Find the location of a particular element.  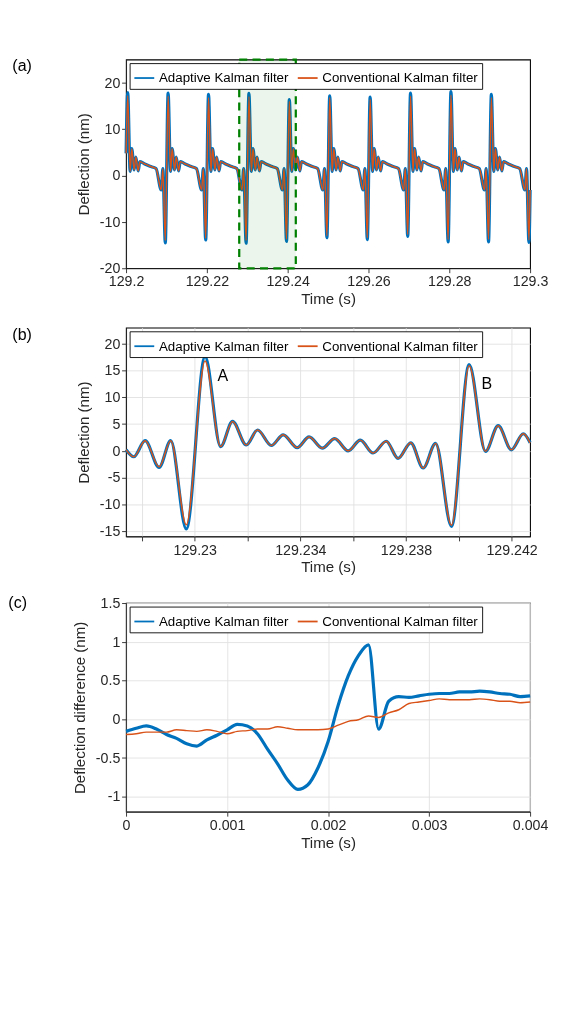

x-tick-label: 129.234 is located at coordinates (301, 549).